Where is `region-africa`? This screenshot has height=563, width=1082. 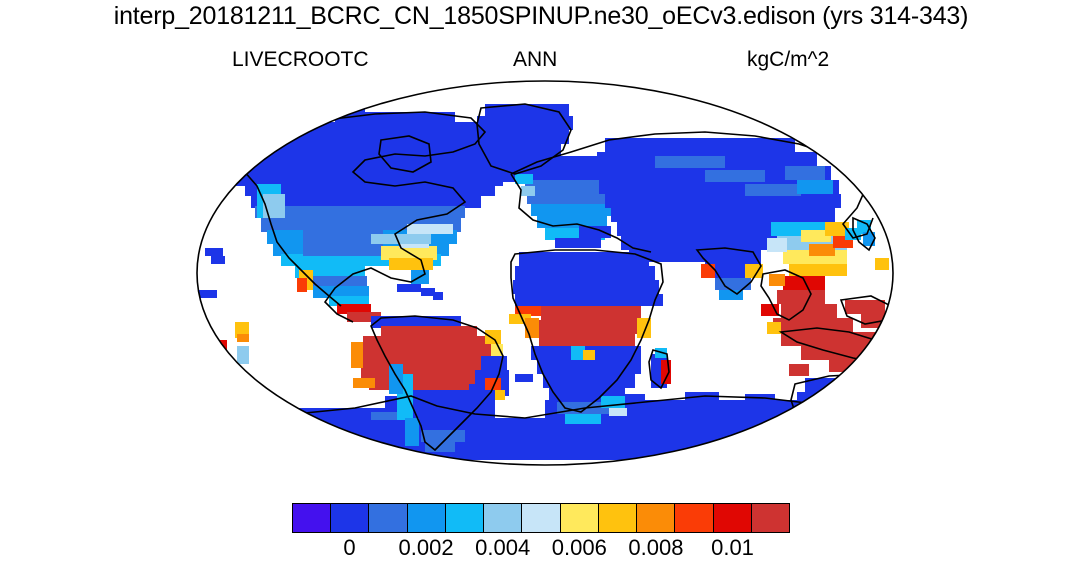 region-africa is located at coordinates (590, 338).